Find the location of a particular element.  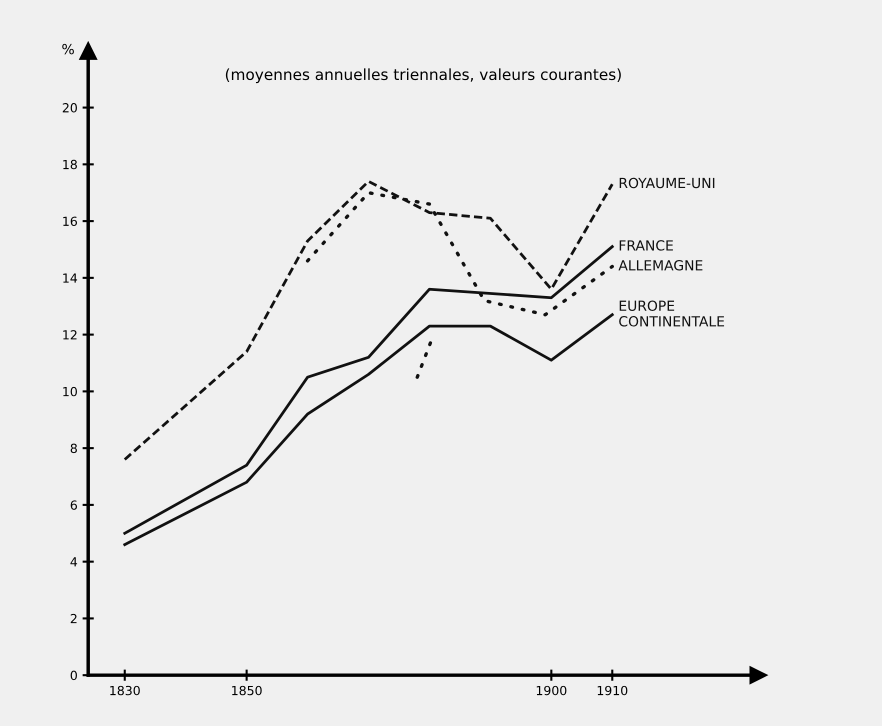

y-tick-label: 2 is located at coordinates (73, 619).